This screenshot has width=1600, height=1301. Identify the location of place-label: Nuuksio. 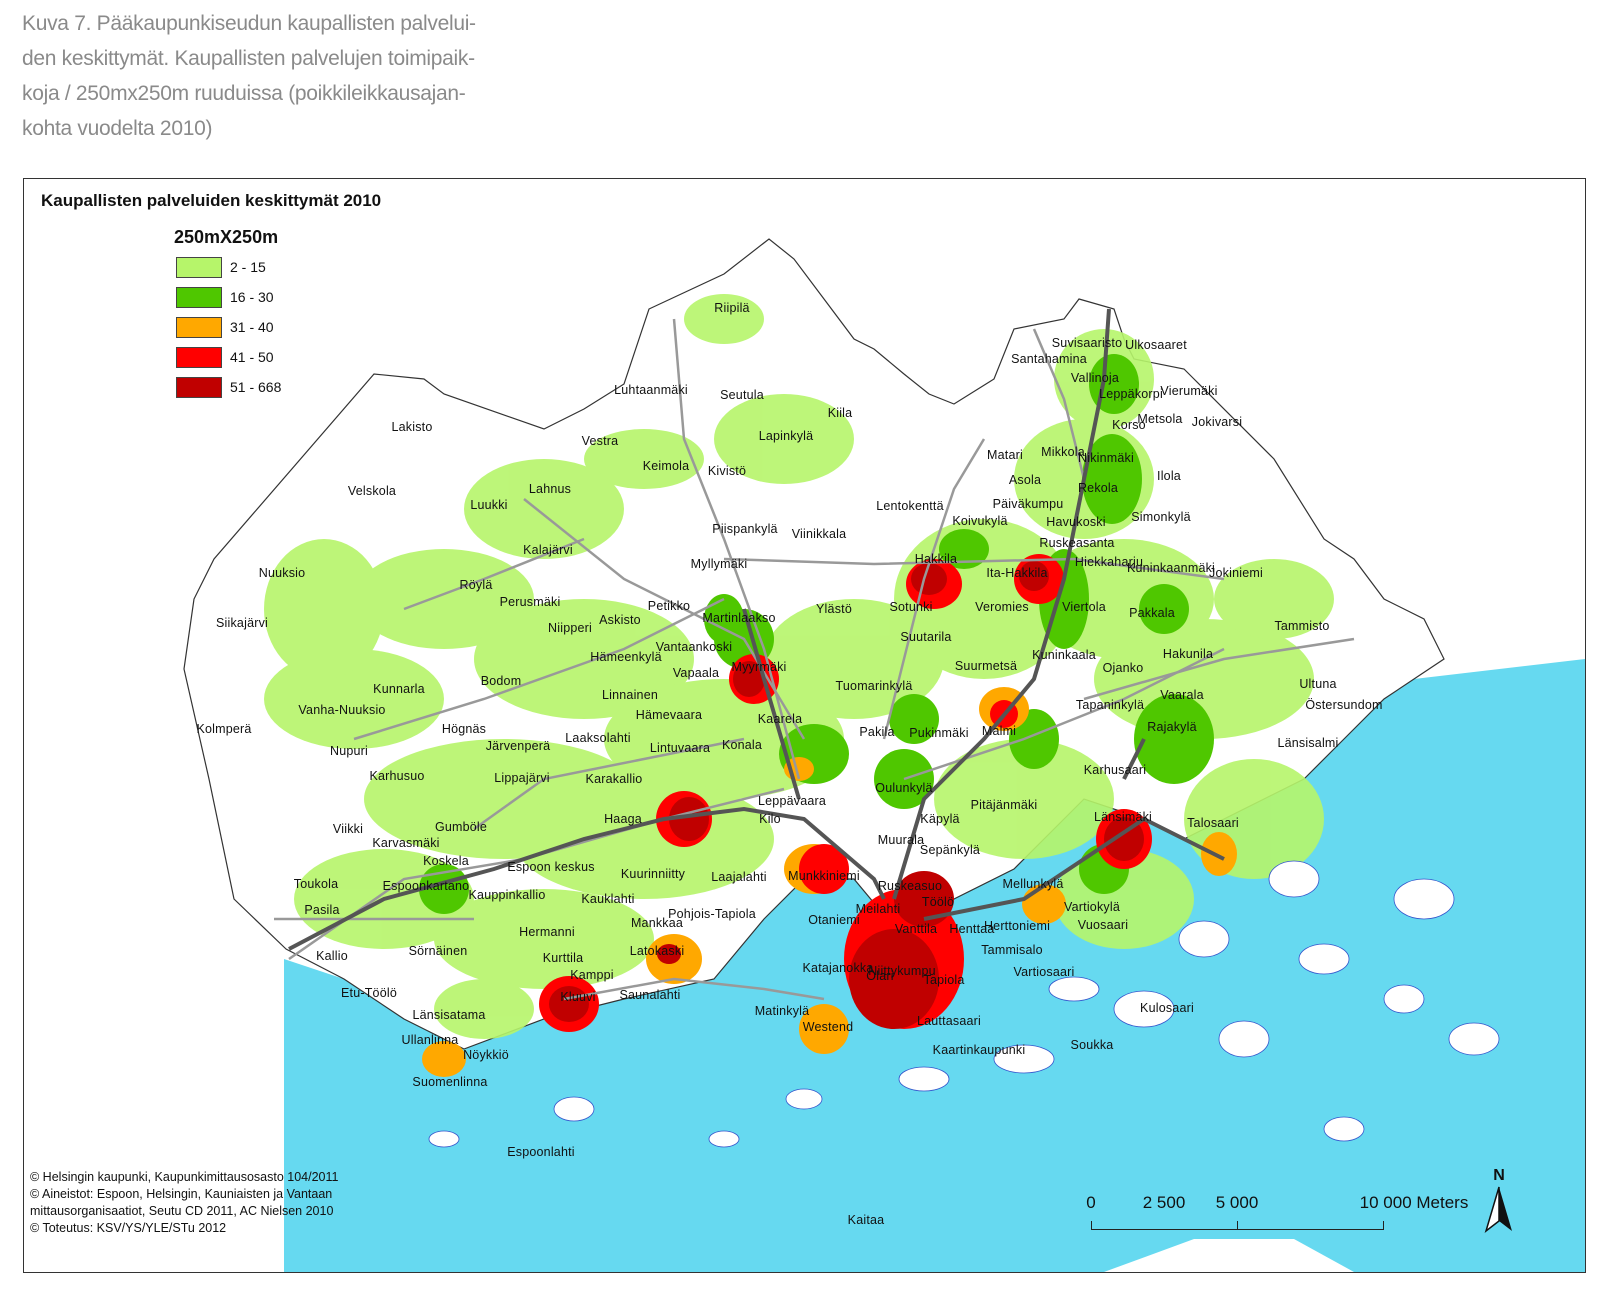
(282, 573).